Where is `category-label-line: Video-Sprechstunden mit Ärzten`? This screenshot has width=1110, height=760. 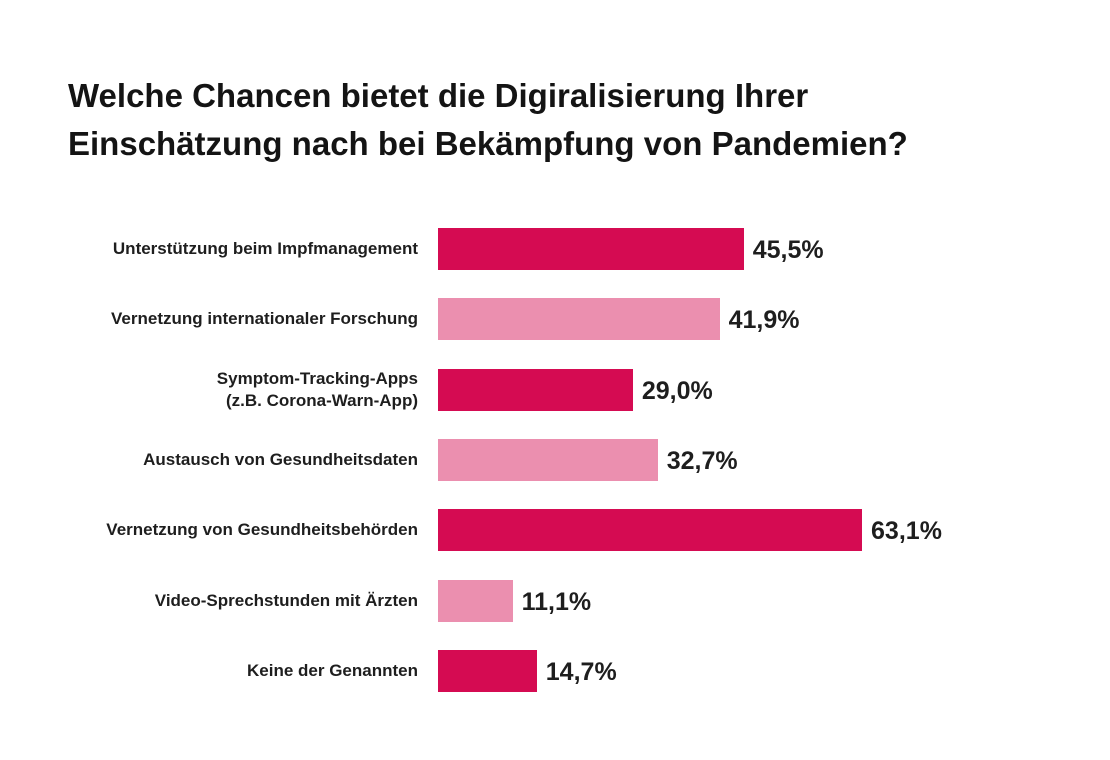
category-label-line: Video-Sprechstunden mit Ärzten is located at coordinates (286, 600).